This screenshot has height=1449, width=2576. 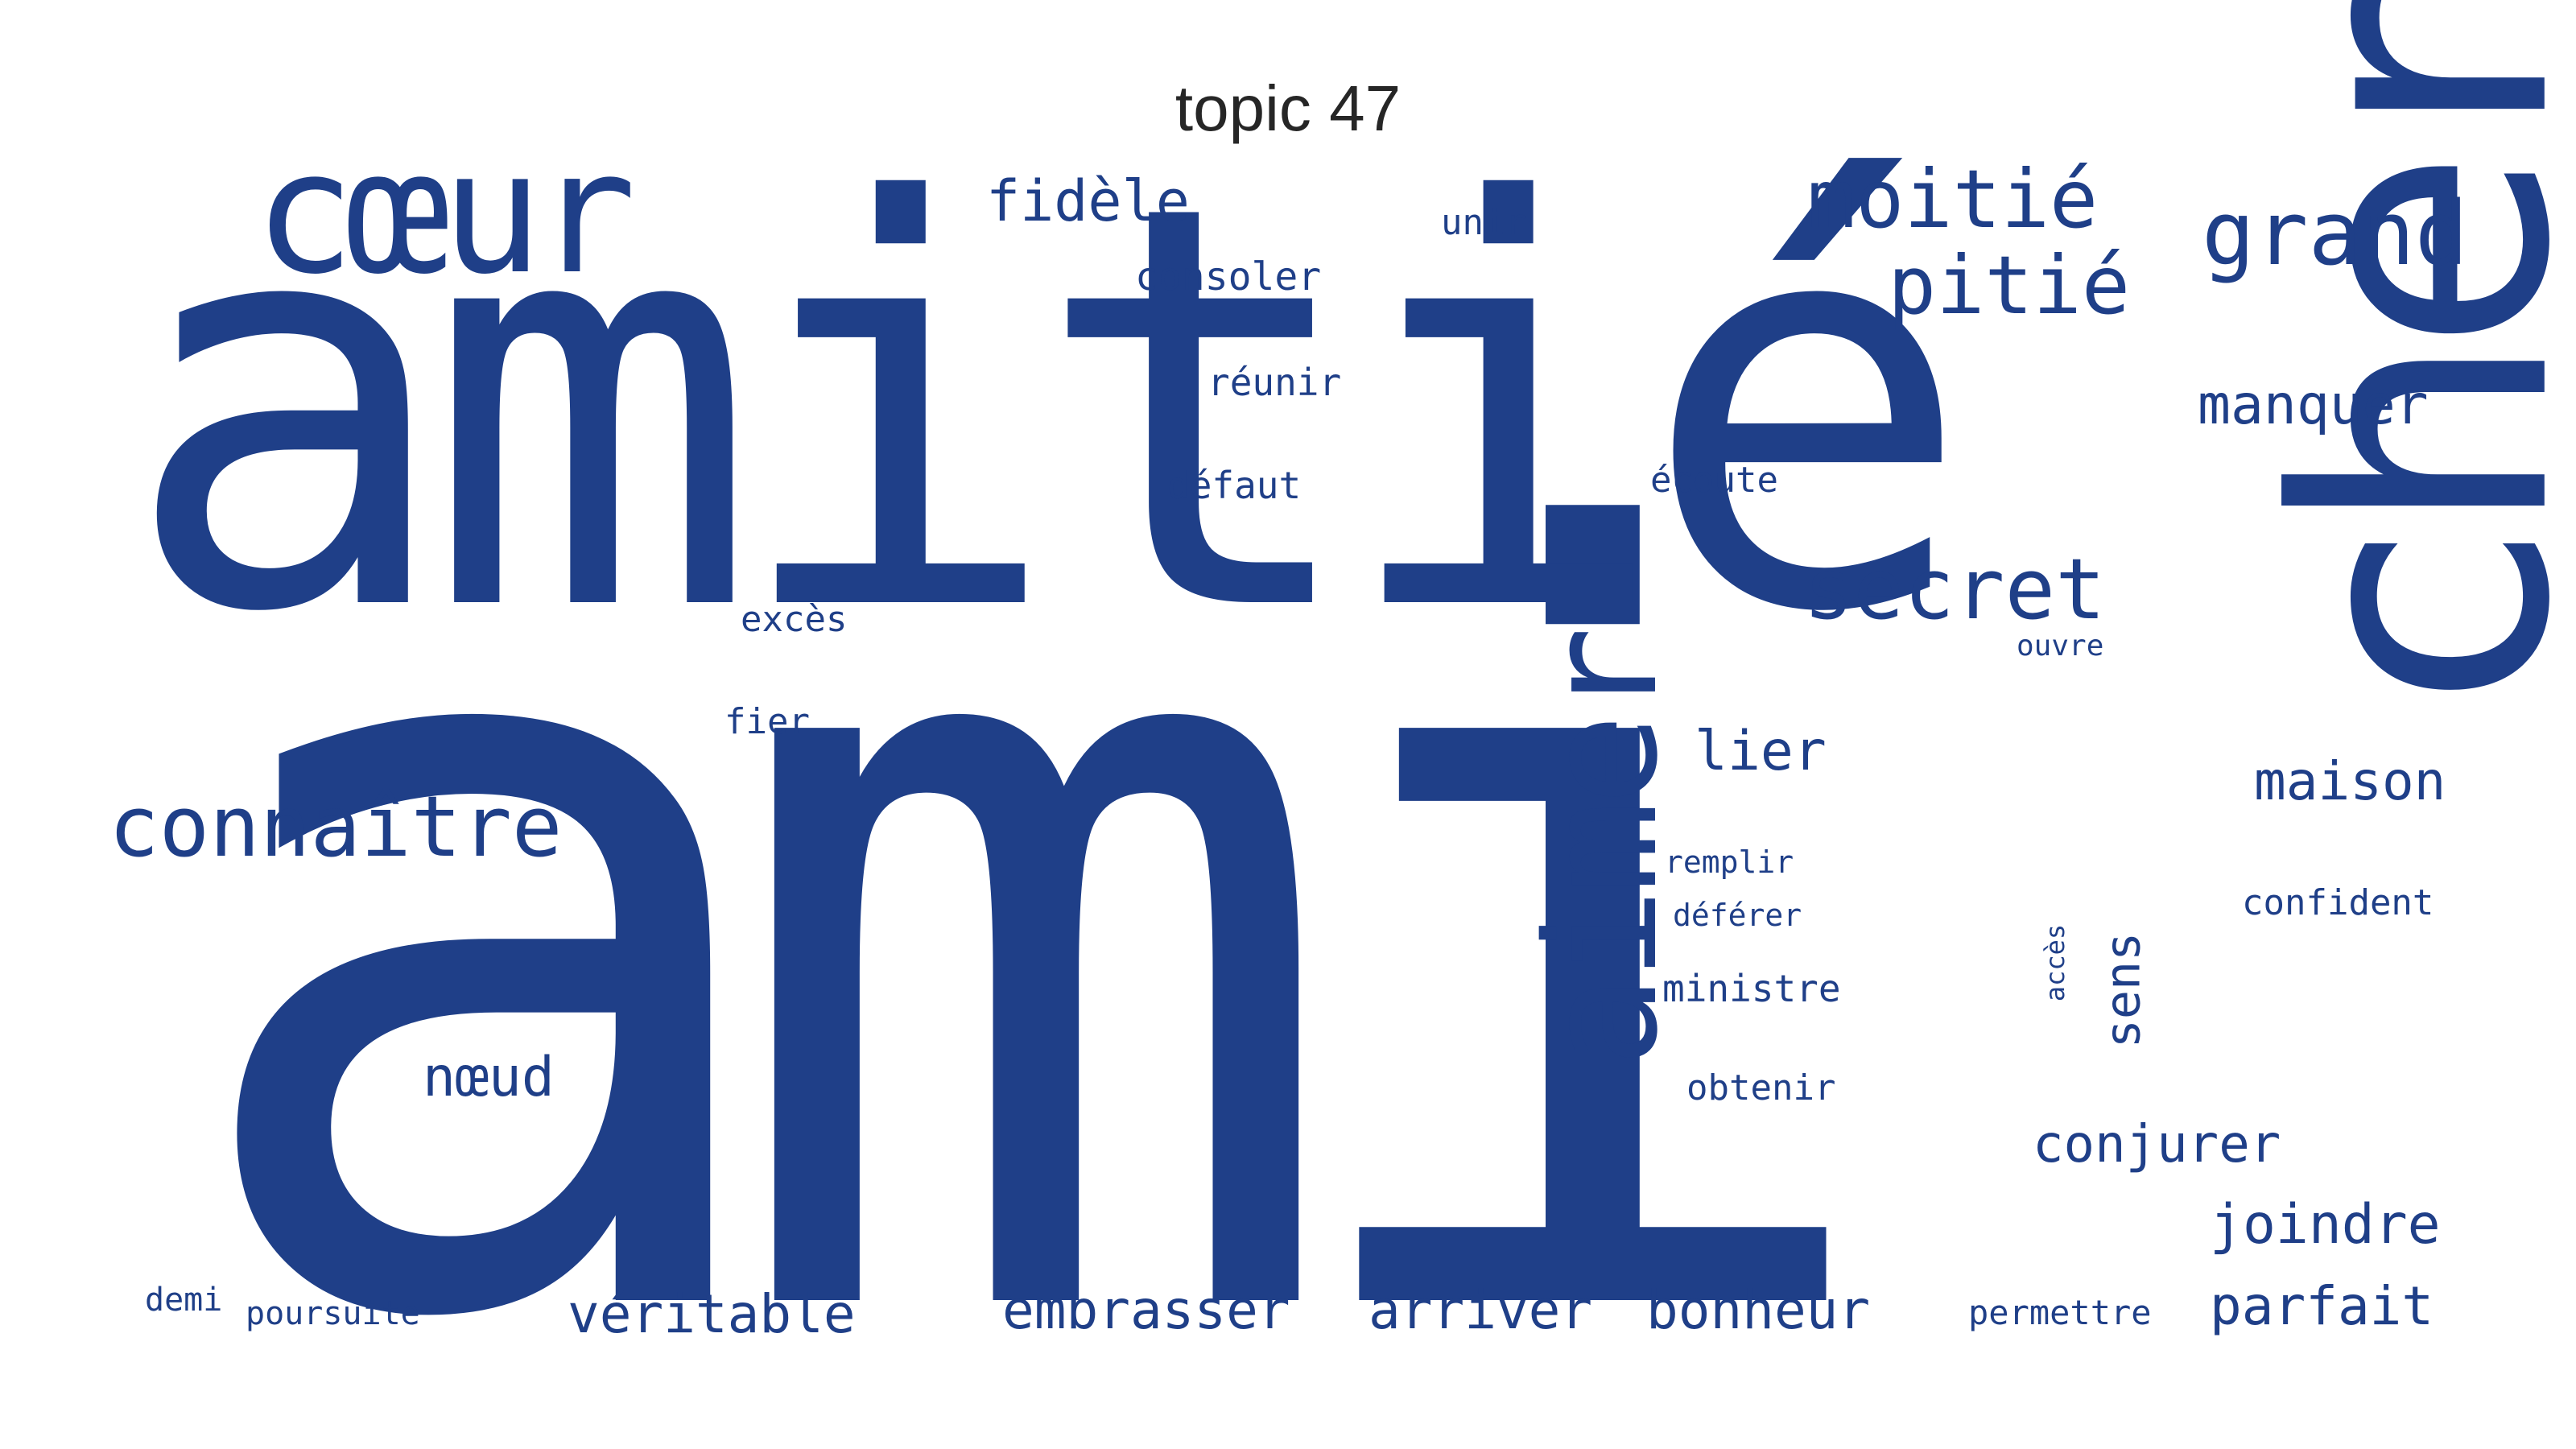 What do you see at coordinates (1761, 1087) in the screenshot?
I see `word-obtenir: obtenir` at bounding box center [1761, 1087].